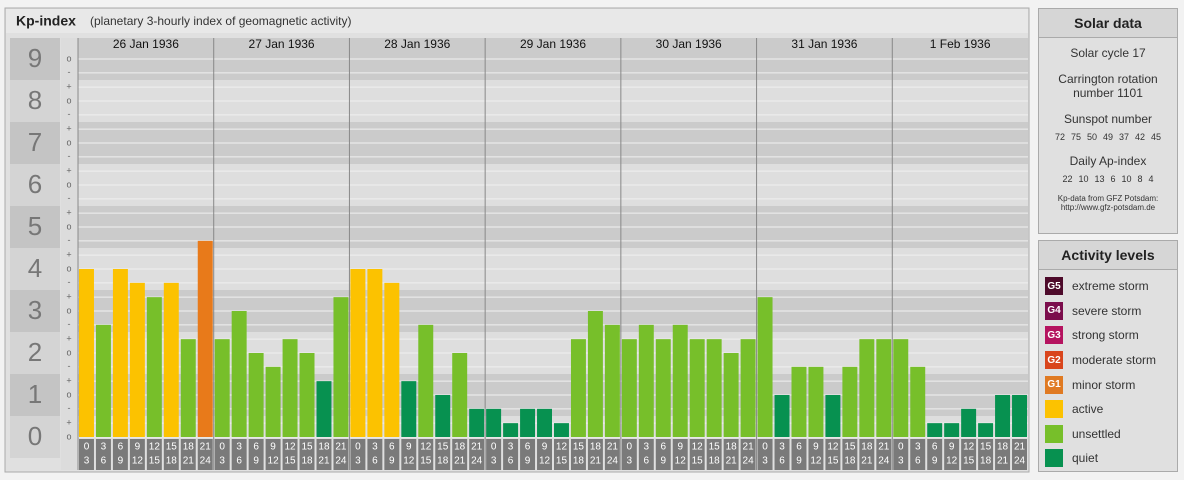 The height and width of the screenshot is (480, 1184). What do you see at coordinates (46, 21) in the screenshot?
I see `chart-title: Kp-index` at bounding box center [46, 21].